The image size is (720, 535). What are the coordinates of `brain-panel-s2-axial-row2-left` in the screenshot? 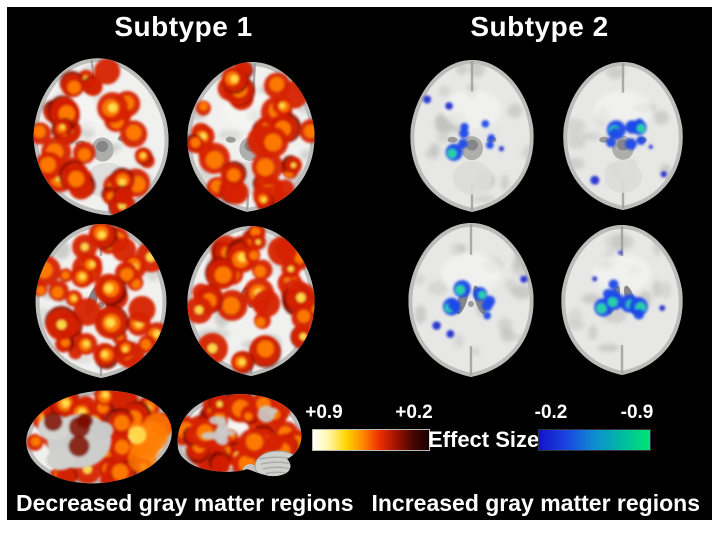 It's located at (471, 300).